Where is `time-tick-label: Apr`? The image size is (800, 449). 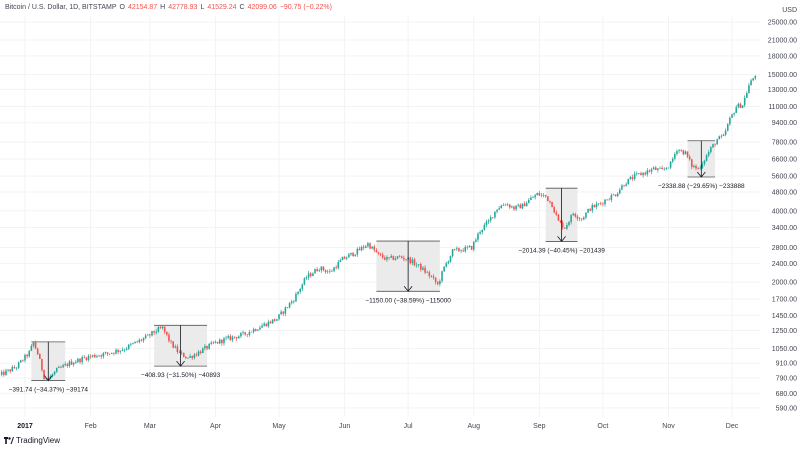 time-tick-label: Apr is located at coordinates (216, 426).